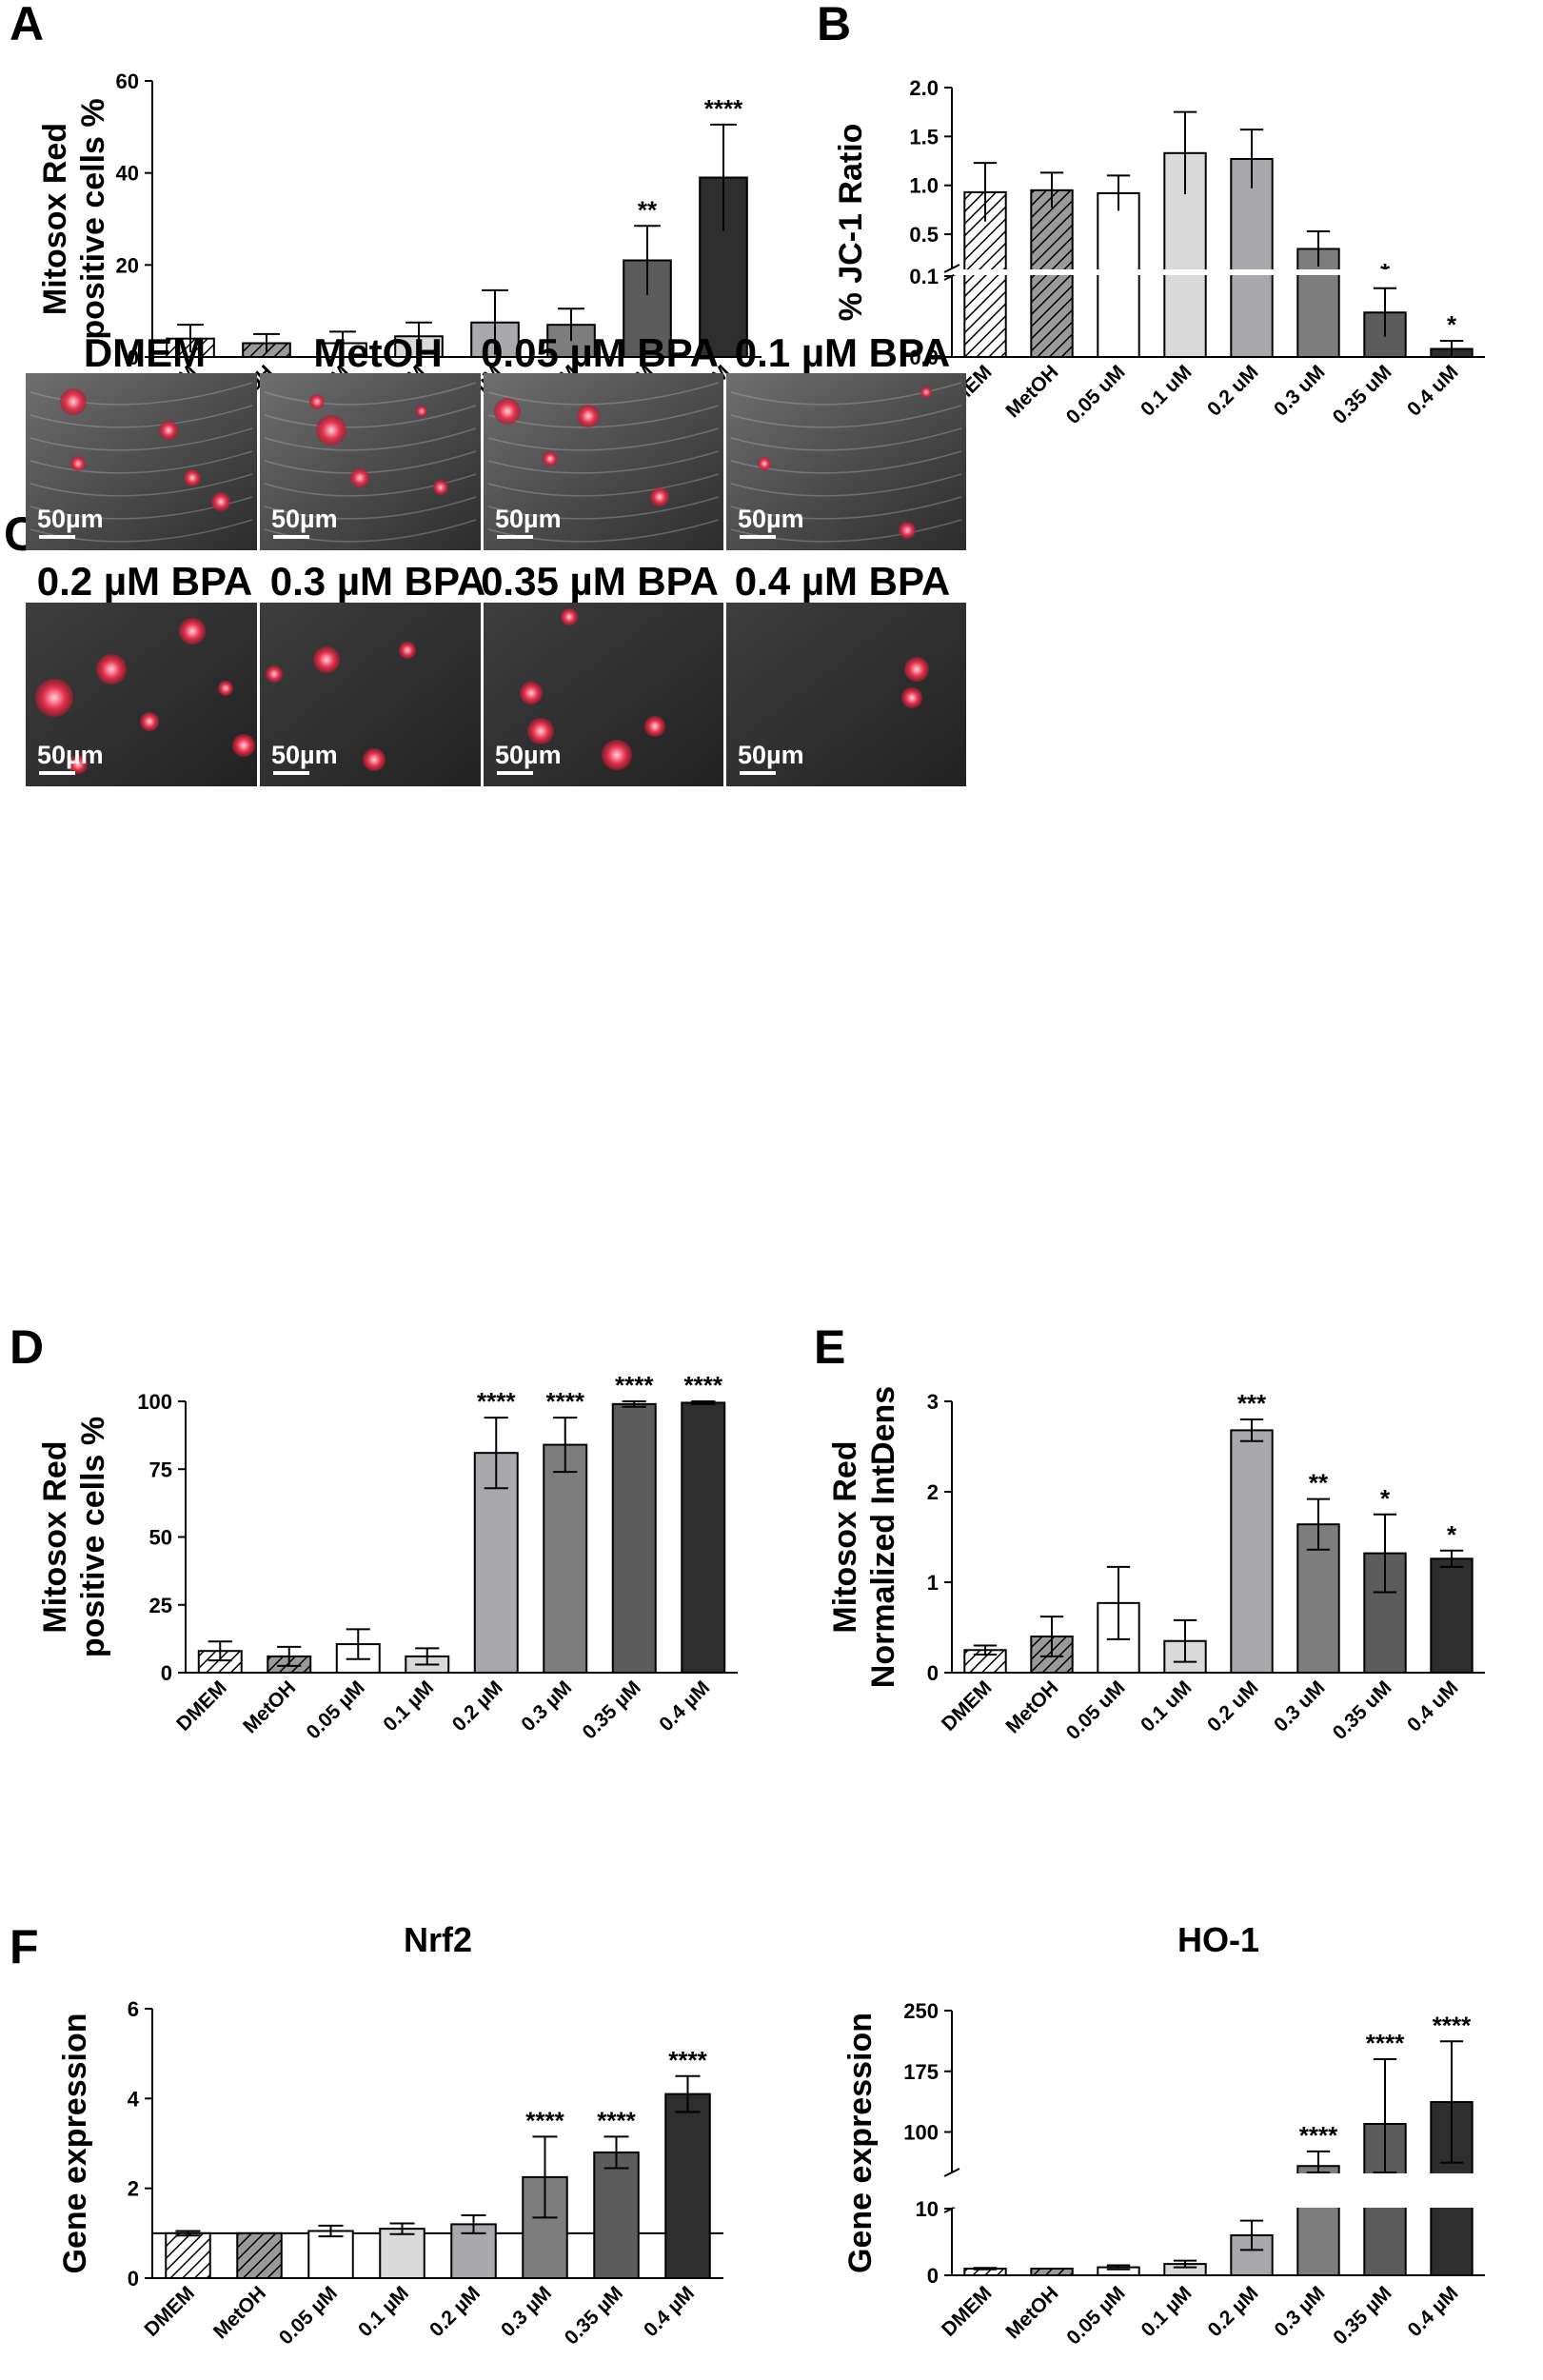  Describe the element at coordinates (864, 1537) in the screenshot. I see `y-axis-title: Mitosox RedNormalized IntDens` at that location.